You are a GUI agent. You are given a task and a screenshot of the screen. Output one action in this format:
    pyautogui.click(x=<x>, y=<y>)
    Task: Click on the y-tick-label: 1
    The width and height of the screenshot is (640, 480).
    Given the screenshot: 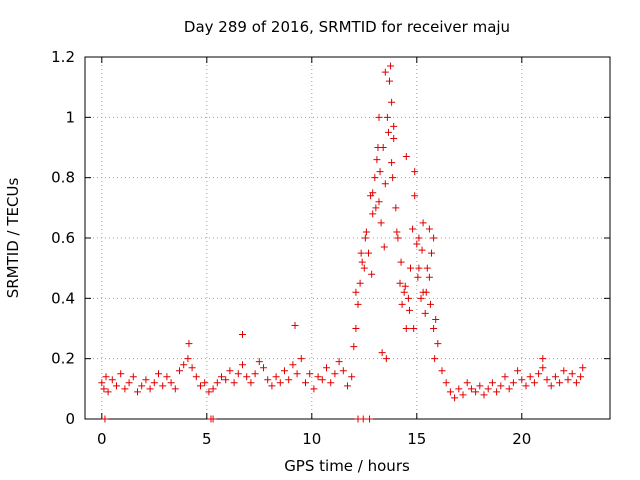 What is the action you would take?
    pyautogui.click(x=70, y=117)
    